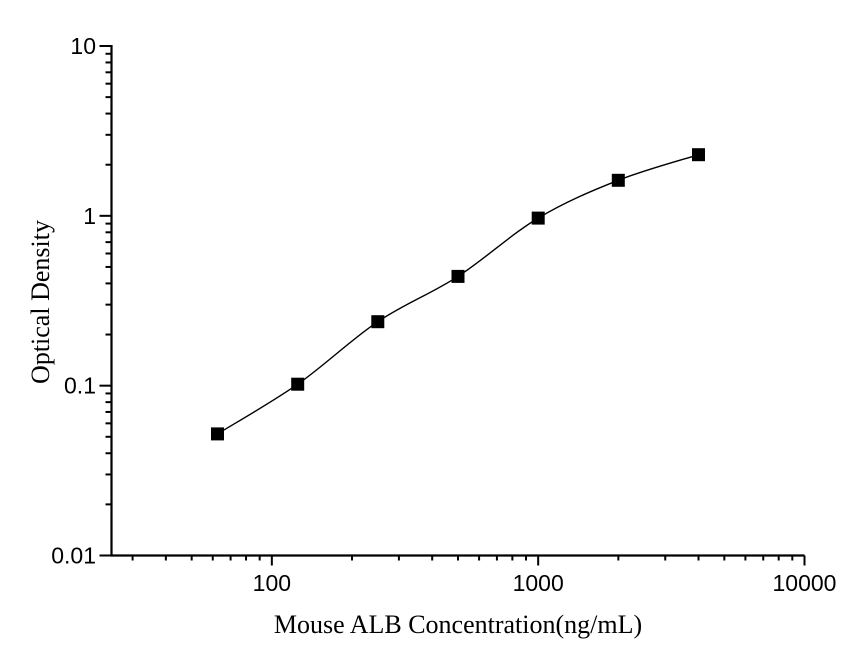 The image size is (851, 656). What do you see at coordinates (805, 583) in the screenshot?
I see `x-tick-label: 10000` at bounding box center [805, 583].